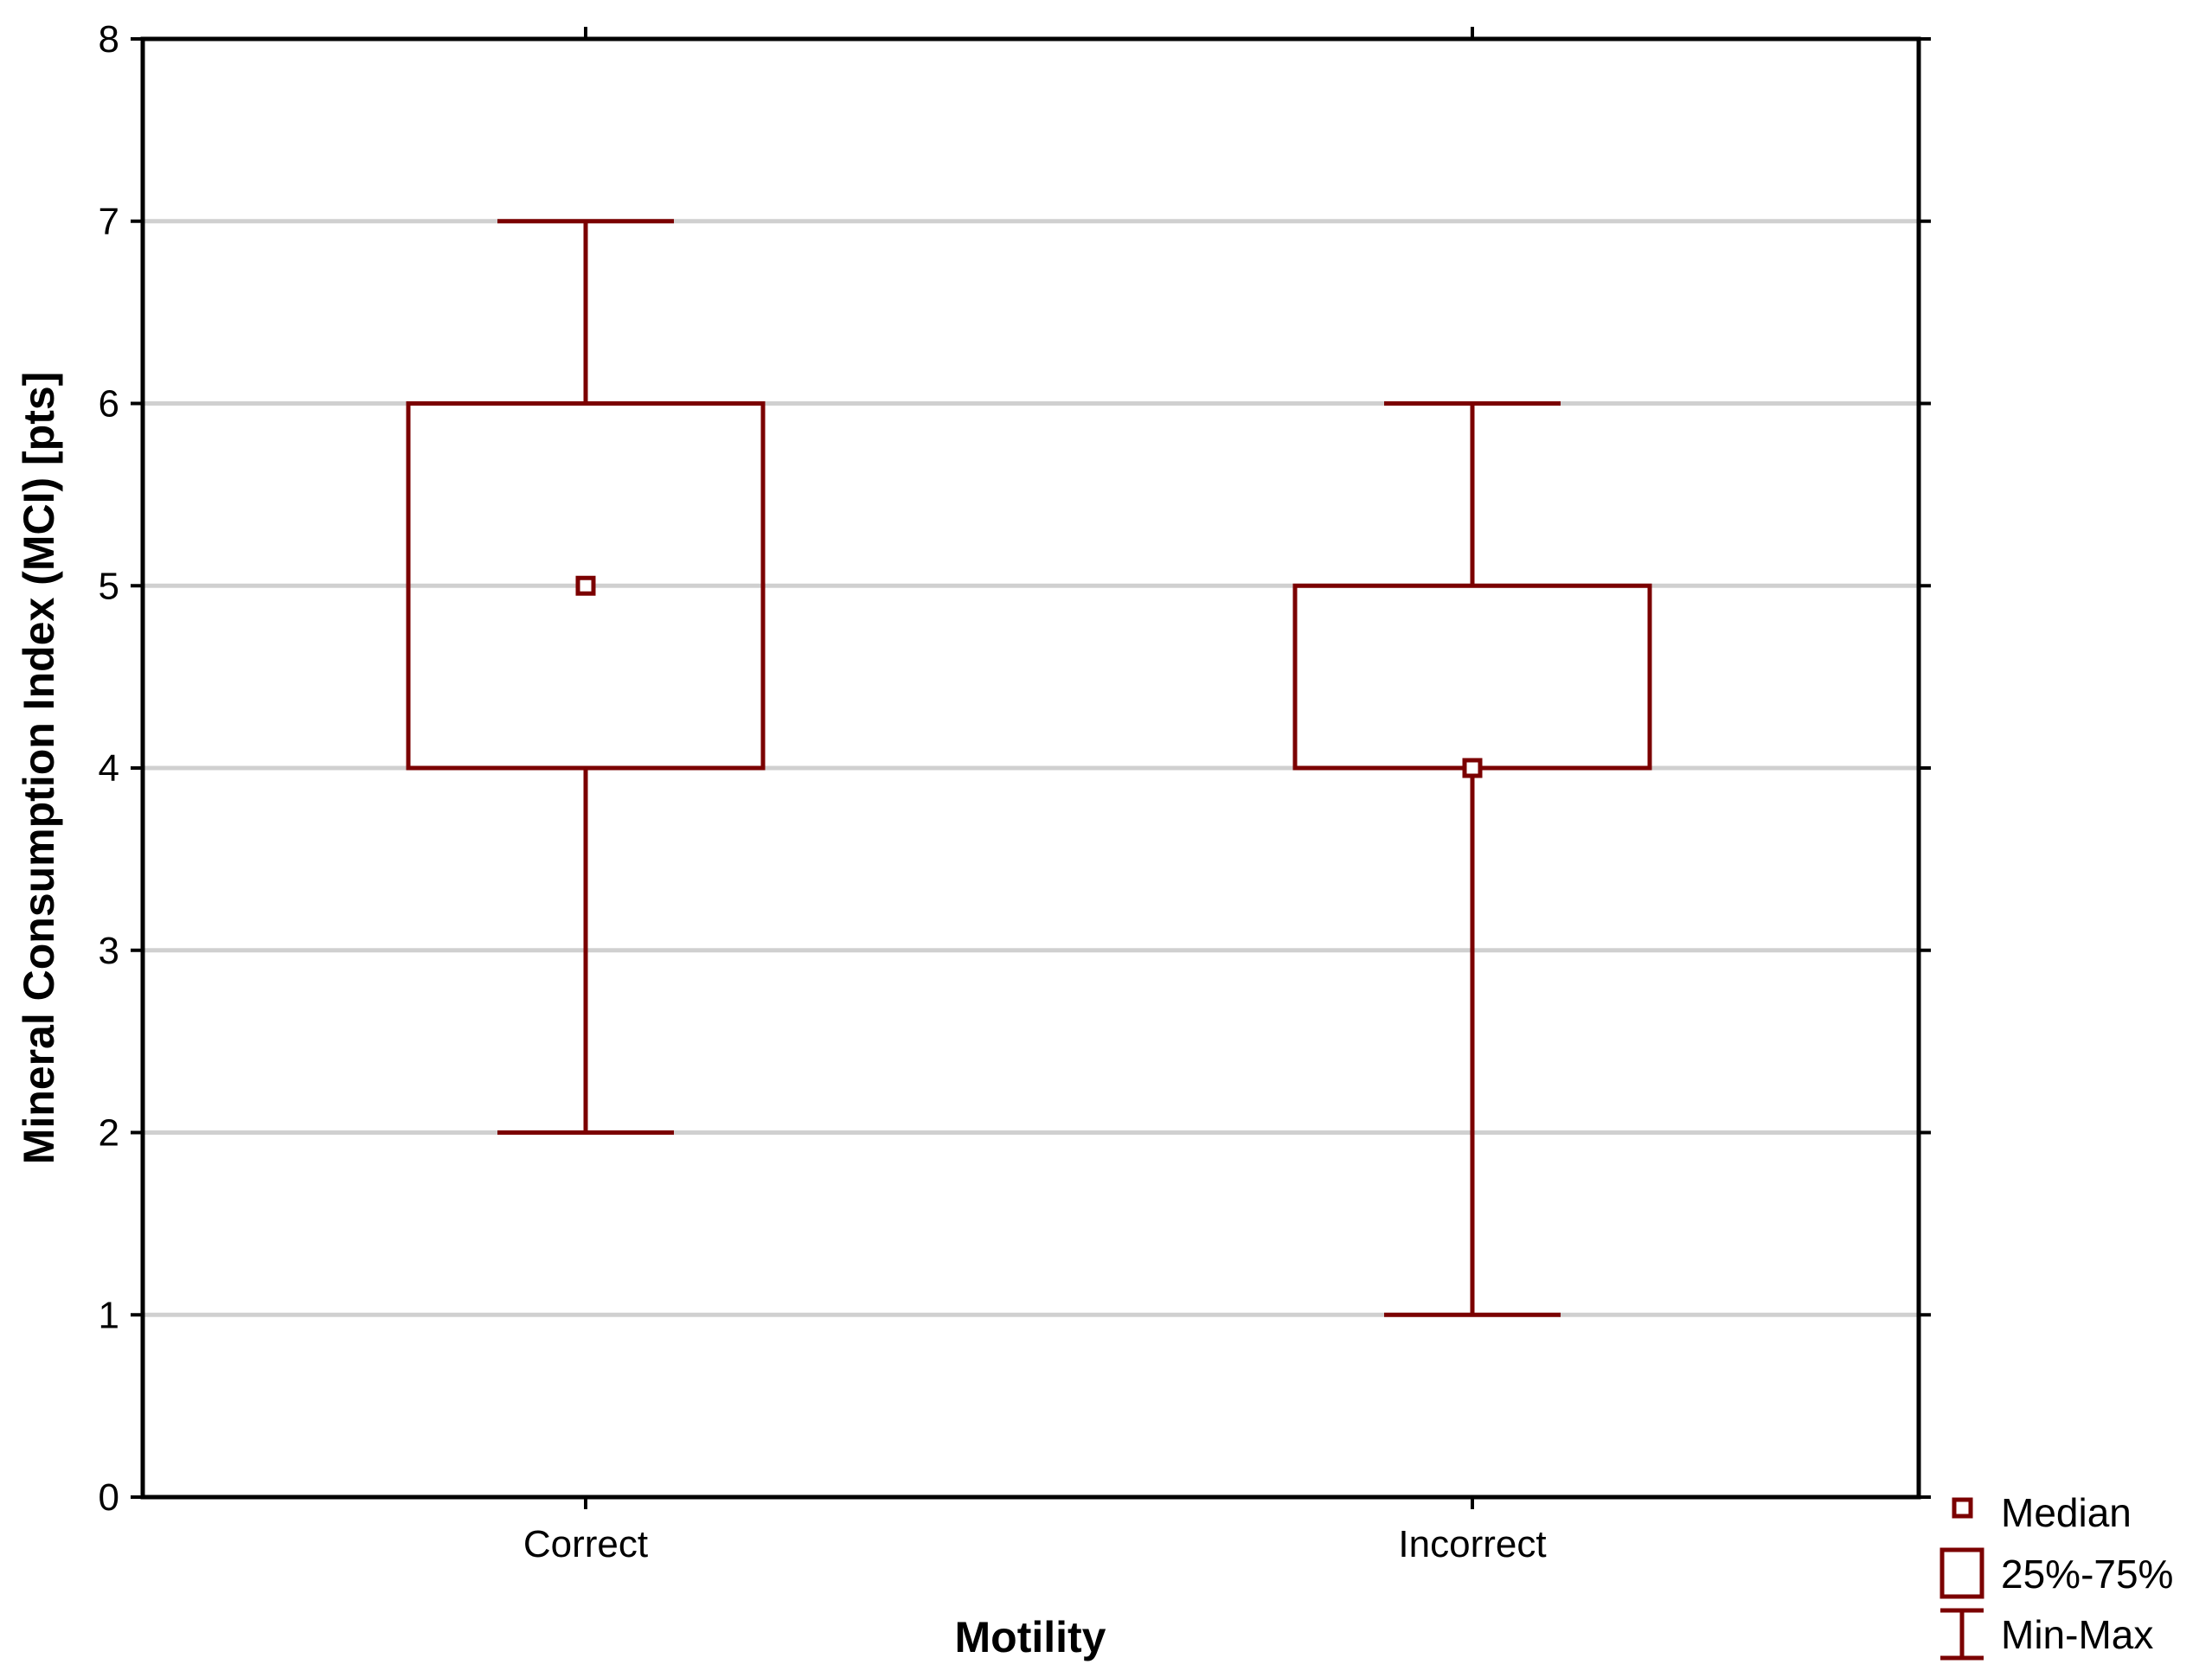 This screenshot has width=2212, height=1677. I want to click on x-tick-label: Correct, so click(585, 1544).